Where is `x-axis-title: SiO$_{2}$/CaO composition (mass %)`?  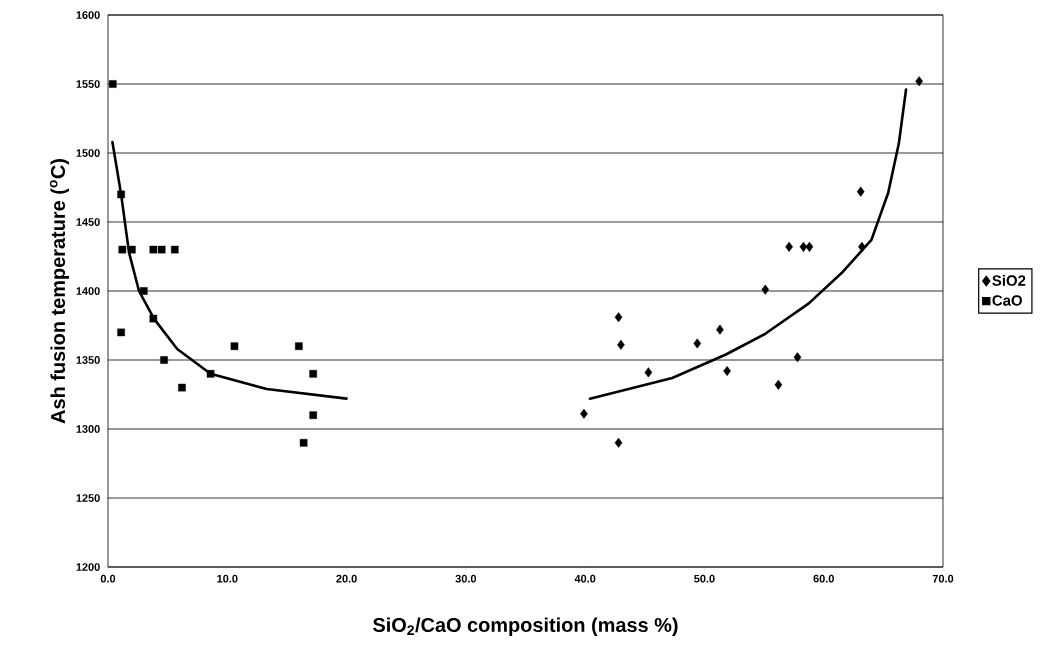 x-axis-title: SiO$_{2}$/CaO composition (mass %) is located at coordinates (525, 626).